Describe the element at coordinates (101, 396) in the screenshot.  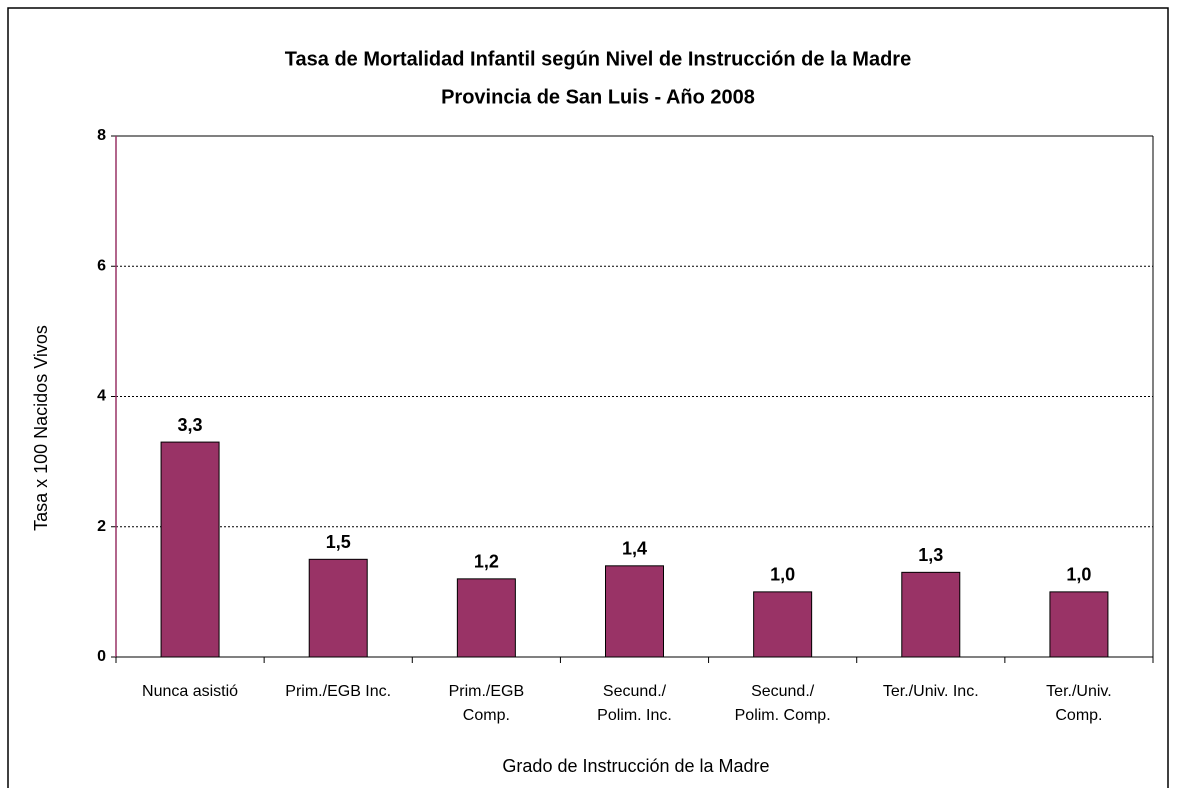
I see `y-tick-label: 4` at that location.